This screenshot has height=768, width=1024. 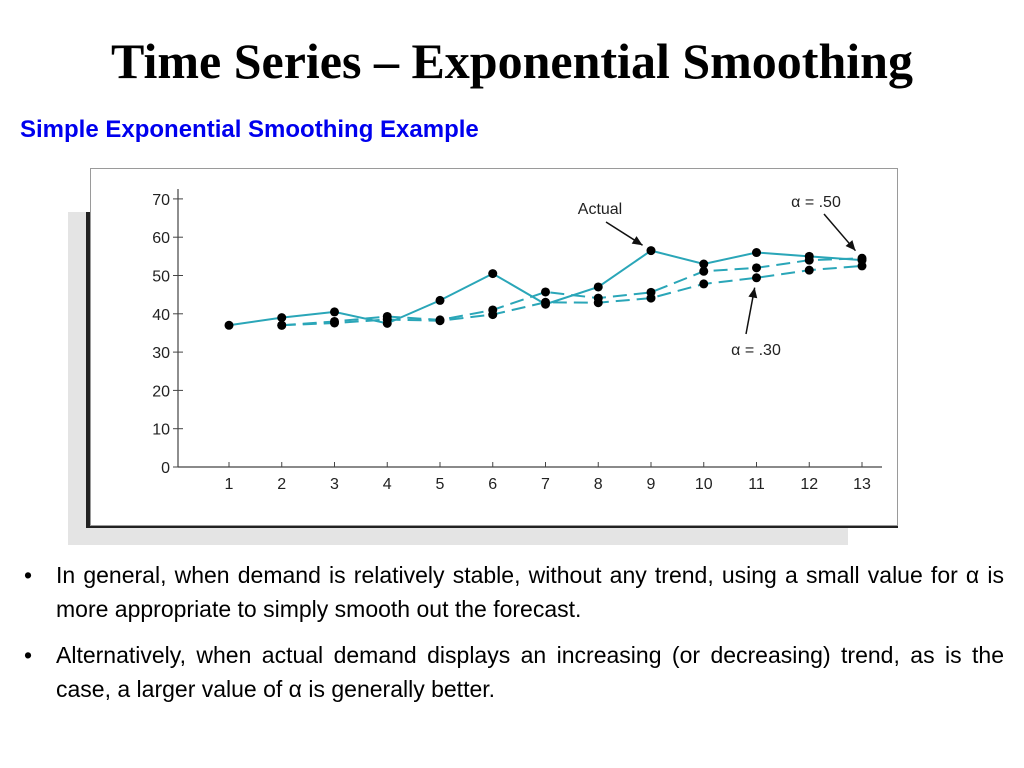 What do you see at coordinates (249, 129) in the screenshot?
I see `slide-subtitle: Simple Exponential Smoothing Example` at bounding box center [249, 129].